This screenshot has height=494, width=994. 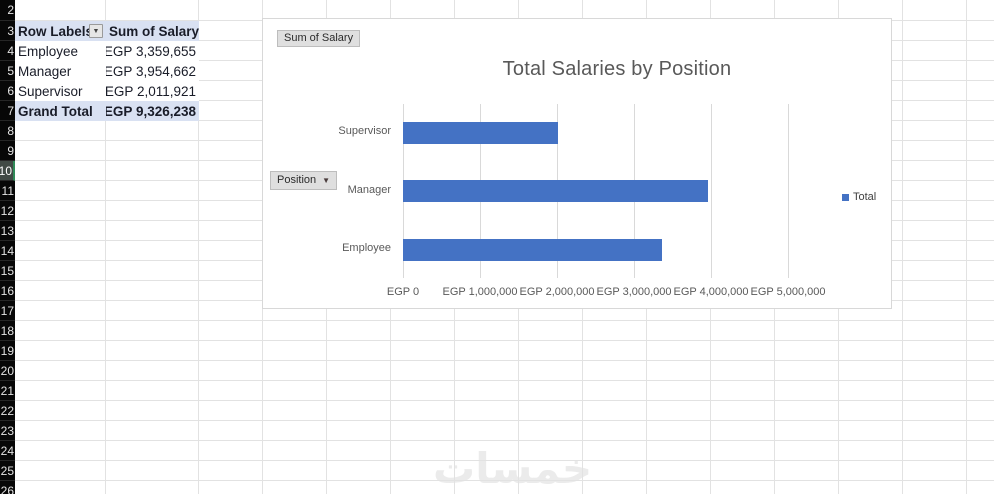 What do you see at coordinates (7, 31) in the screenshot?
I see `row-header-3: 3` at bounding box center [7, 31].